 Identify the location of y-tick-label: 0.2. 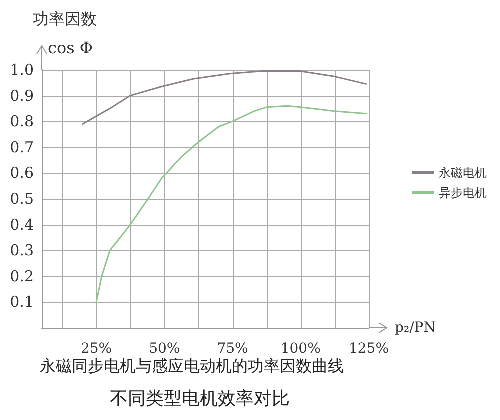
(22, 276).